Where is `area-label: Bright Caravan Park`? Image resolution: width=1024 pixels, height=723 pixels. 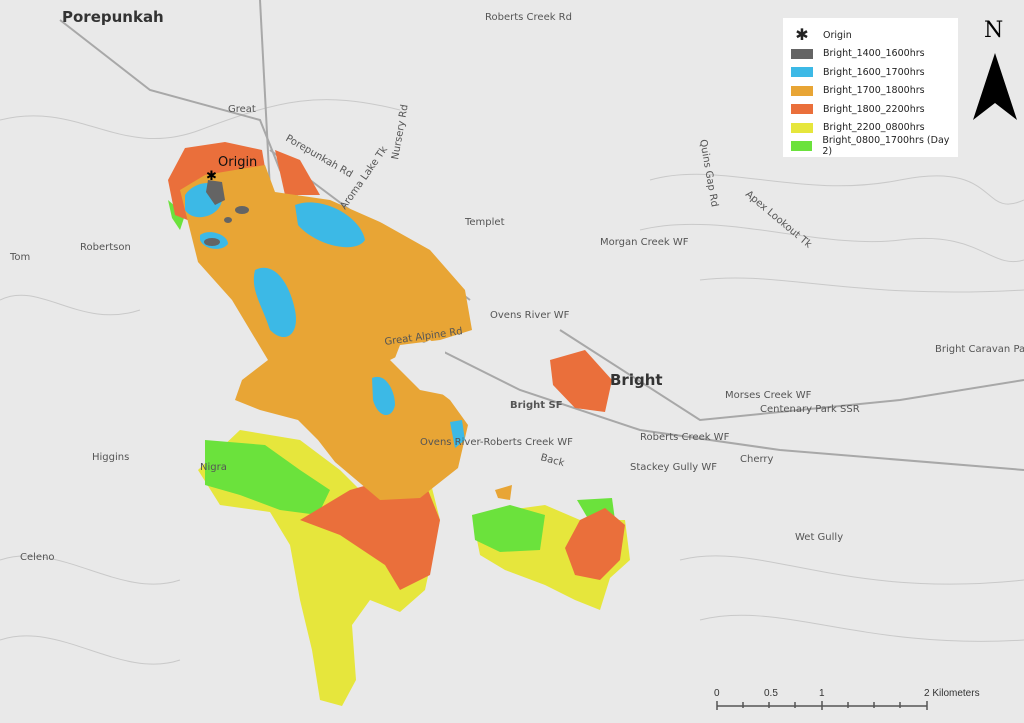
area-label: Bright Caravan Park is located at coordinates (979, 349).